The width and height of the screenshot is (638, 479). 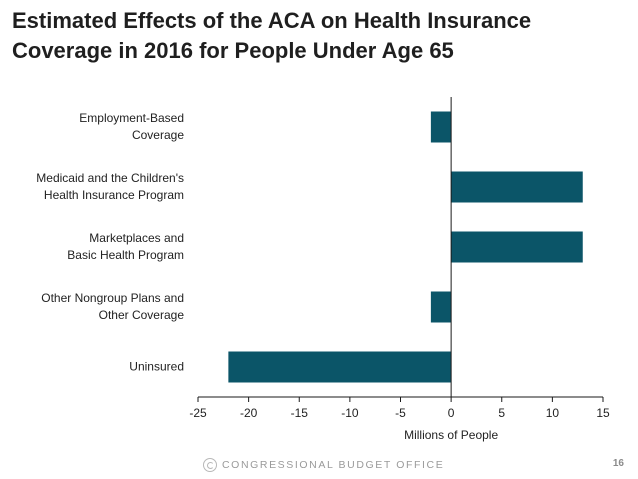 I want to click on x-tick-label-1: -20, so click(x=249, y=413).